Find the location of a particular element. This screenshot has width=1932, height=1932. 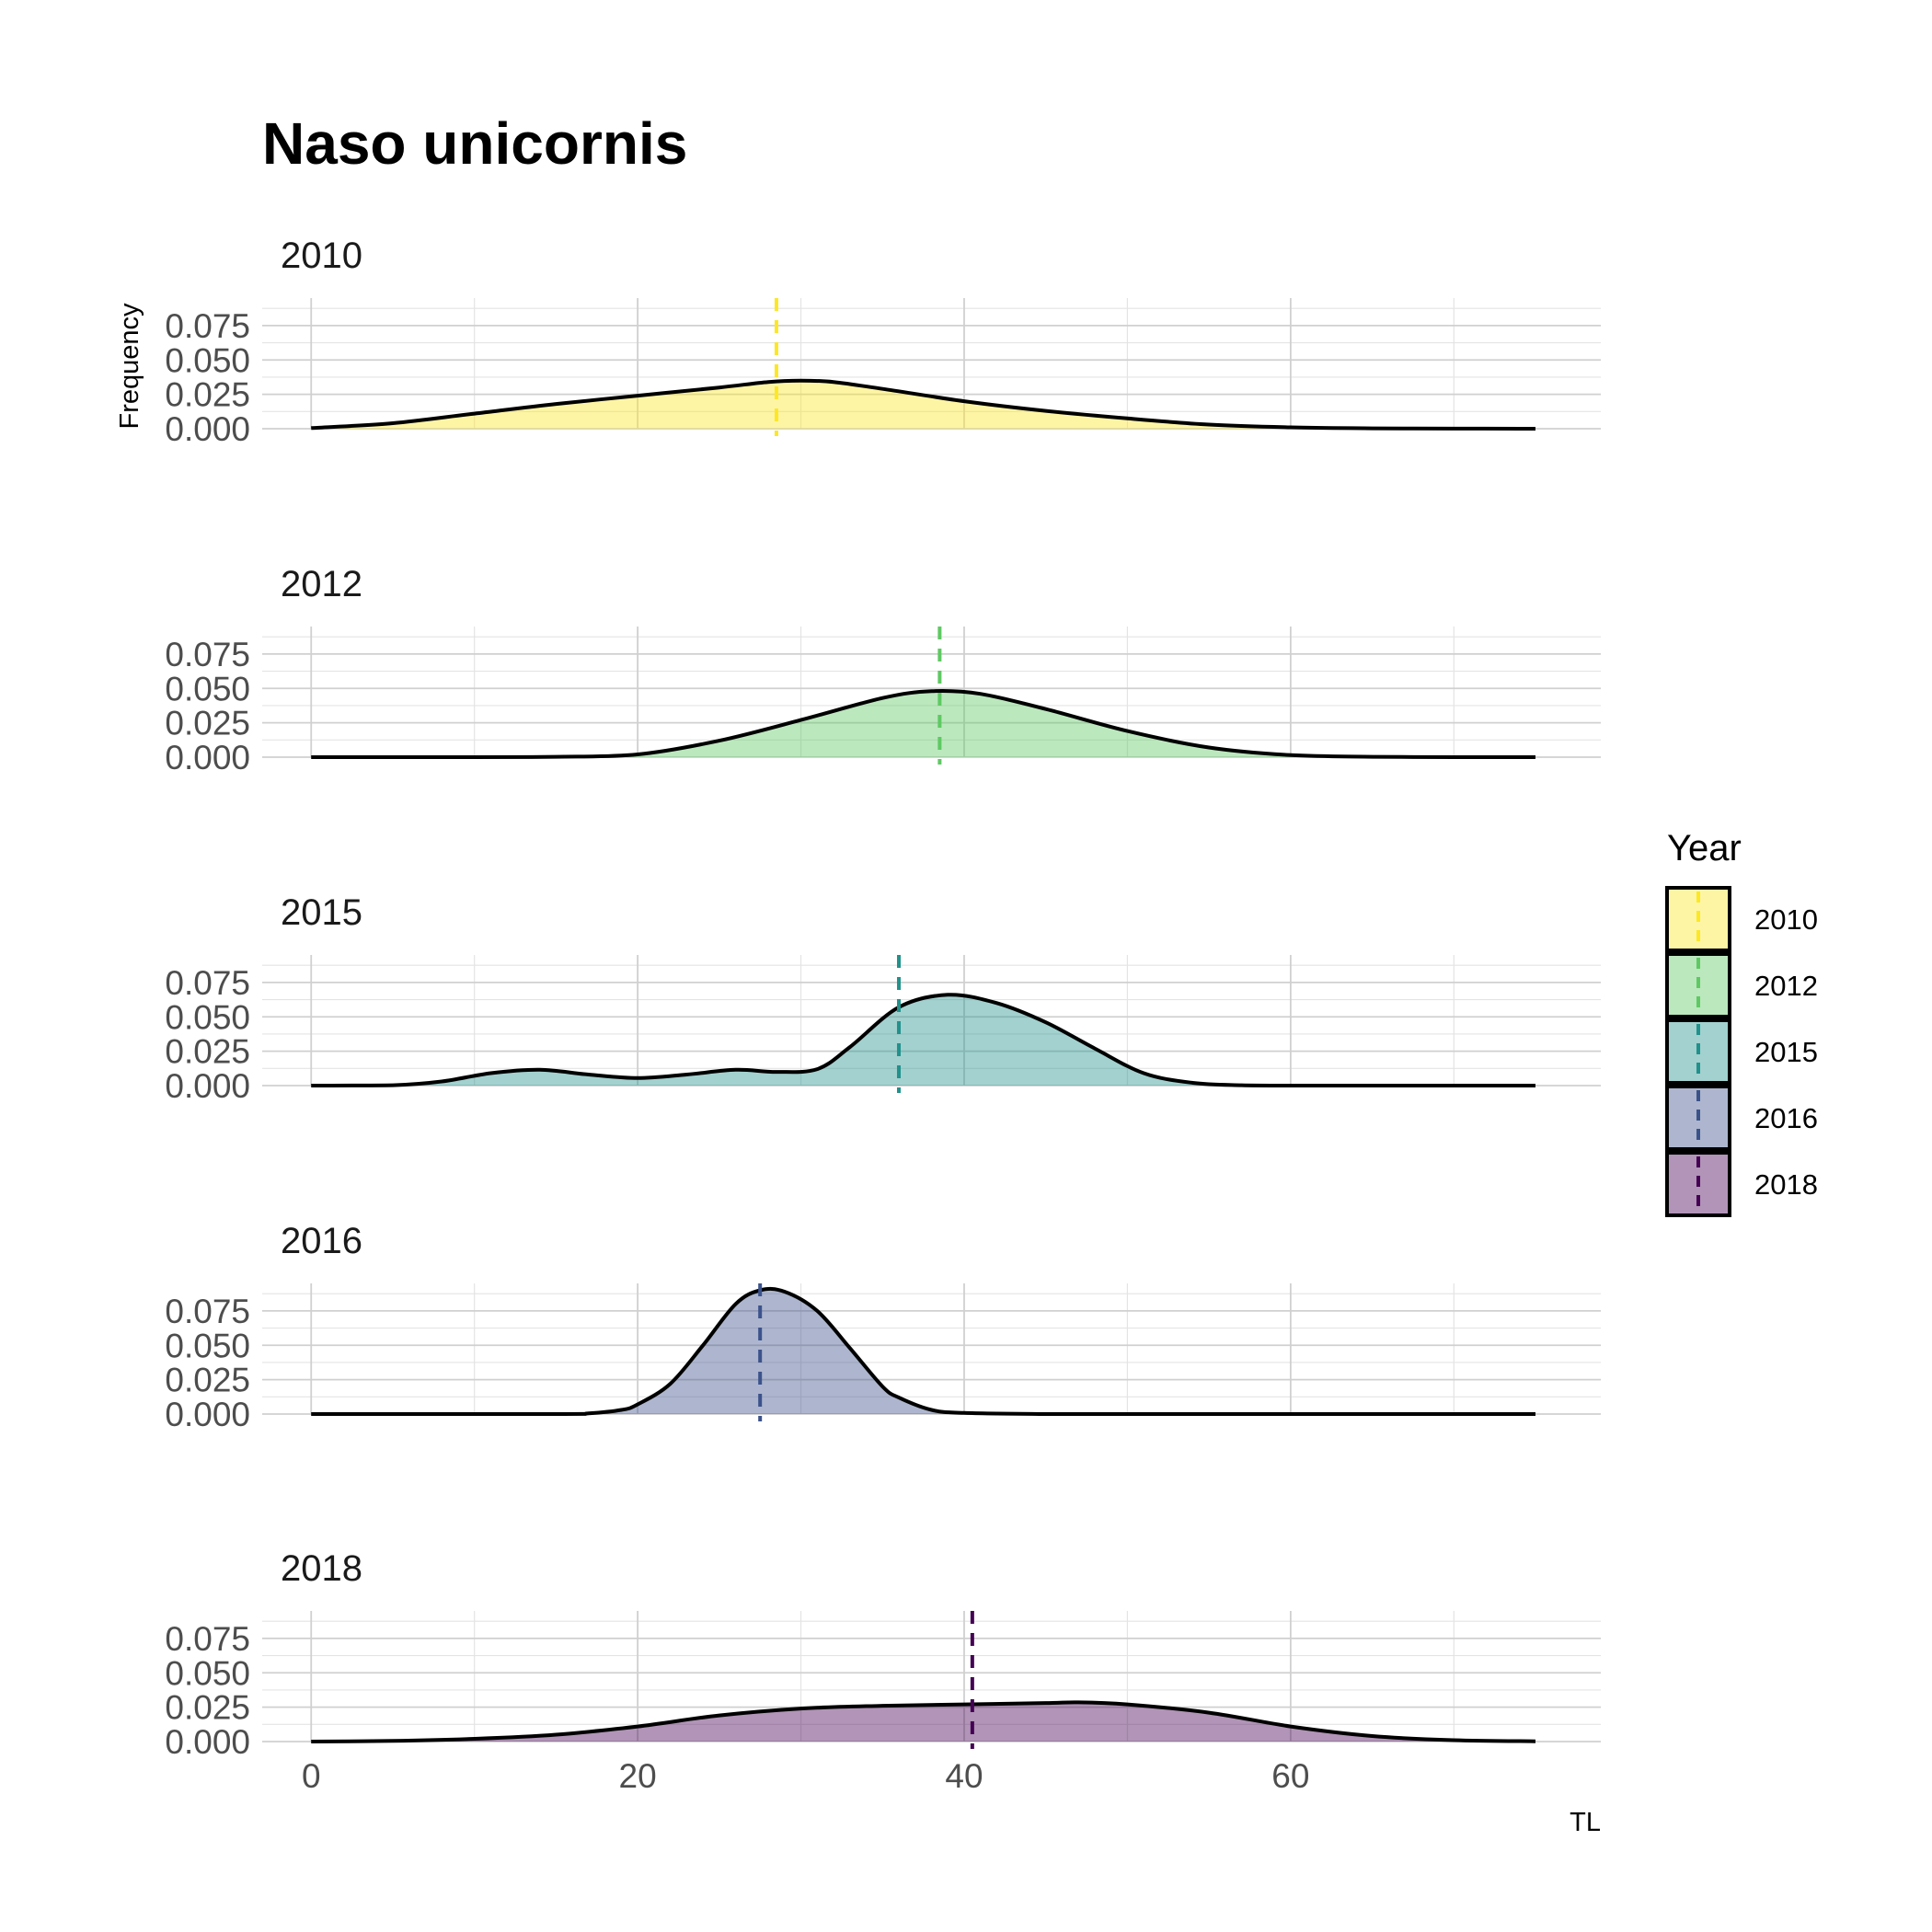

x-tick-label: 60 is located at coordinates (1290, 1776).